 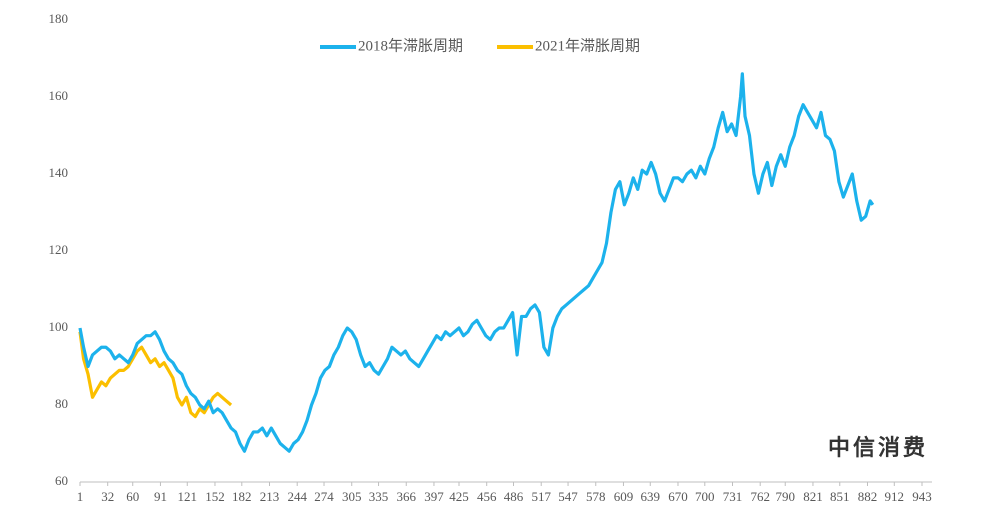 I want to click on y-tick-label: 160, so click(x=59, y=95).